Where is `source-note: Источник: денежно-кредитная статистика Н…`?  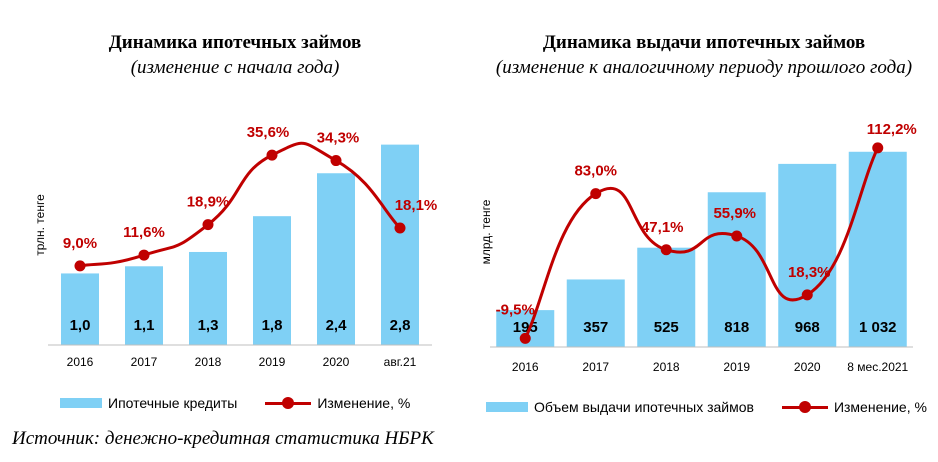 source-note: Источник: денежно-кредитная статистика Н… is located at coordinates (223, 438).